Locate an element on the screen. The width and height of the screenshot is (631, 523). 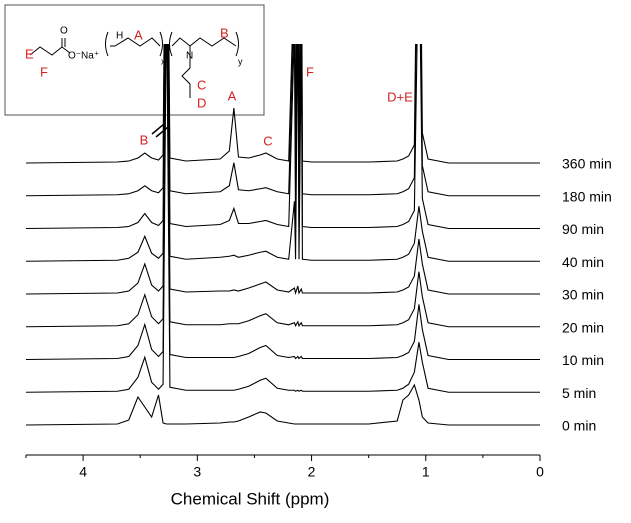
series-label: 90 min is located at coordinates (583, 229).